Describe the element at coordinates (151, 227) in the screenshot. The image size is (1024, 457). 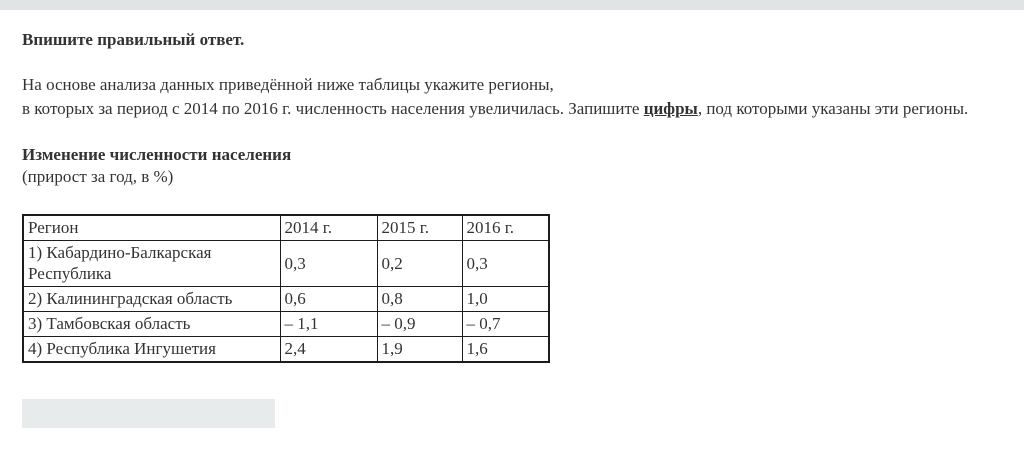
I see `header-region: Регион` at that location.